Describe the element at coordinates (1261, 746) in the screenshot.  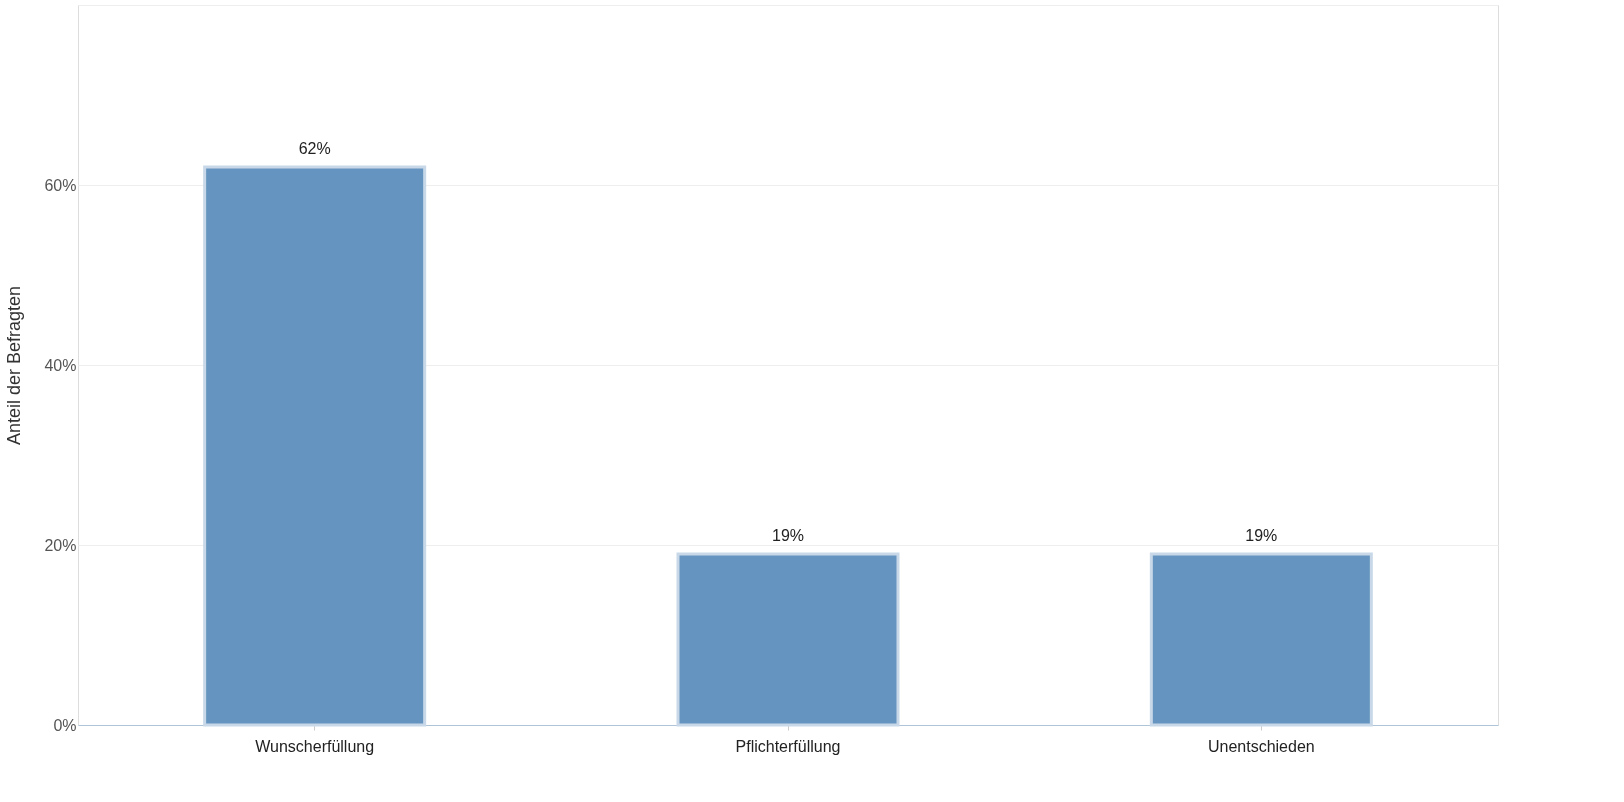
I see `x-tick-label: Unentschieden` at that location.